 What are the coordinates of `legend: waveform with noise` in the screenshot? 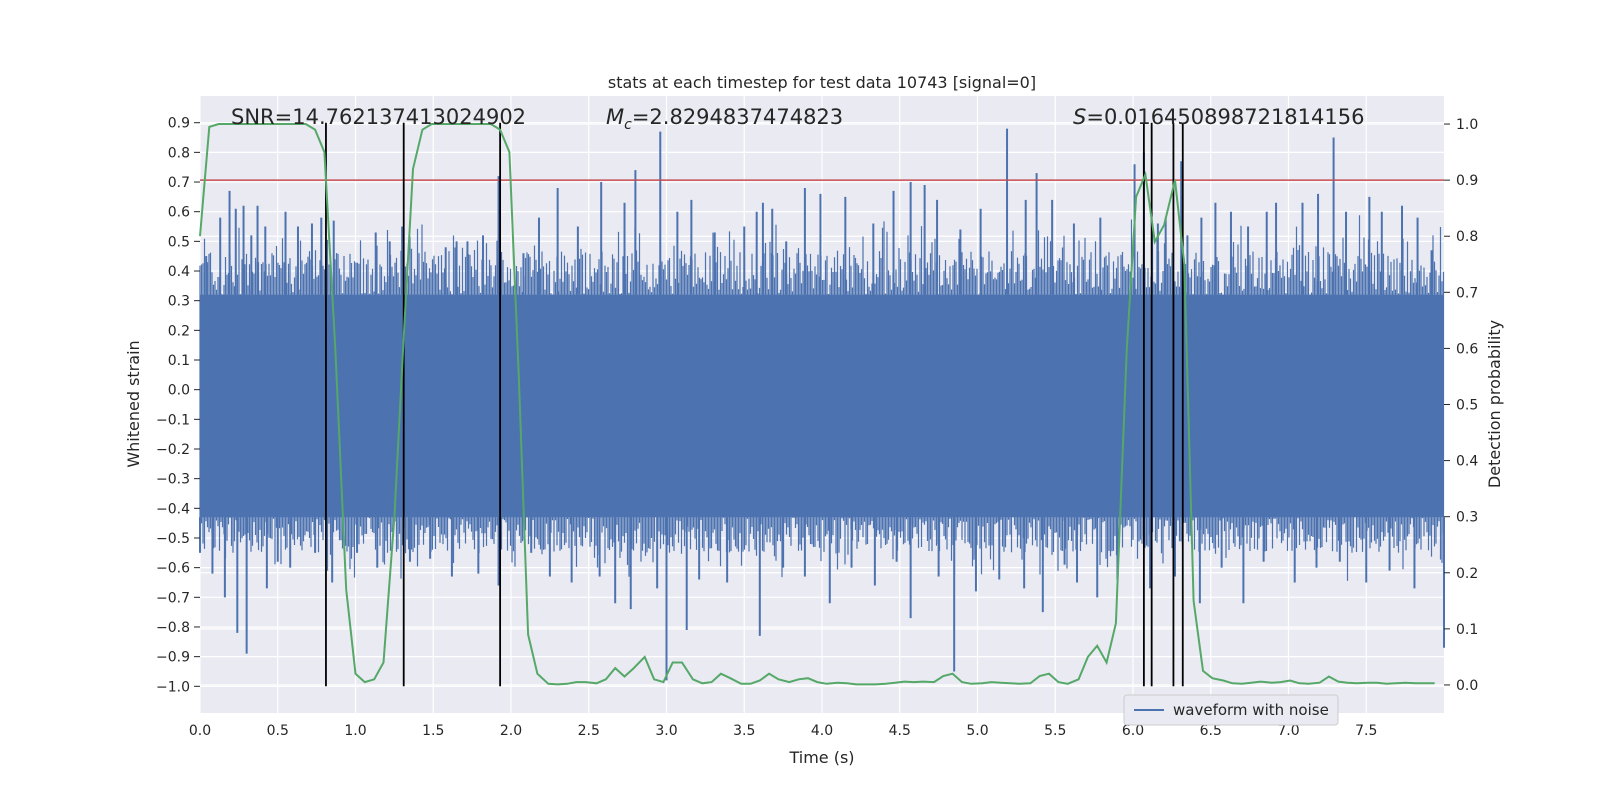 It's located at (1231, 710).